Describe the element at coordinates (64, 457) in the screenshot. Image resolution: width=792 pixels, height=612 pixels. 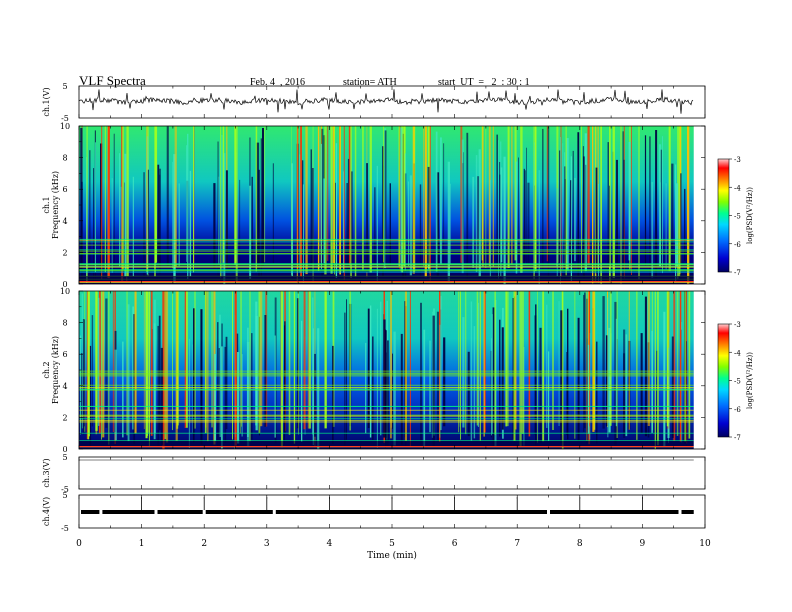
I see `y-tick-label: 5` at that location.